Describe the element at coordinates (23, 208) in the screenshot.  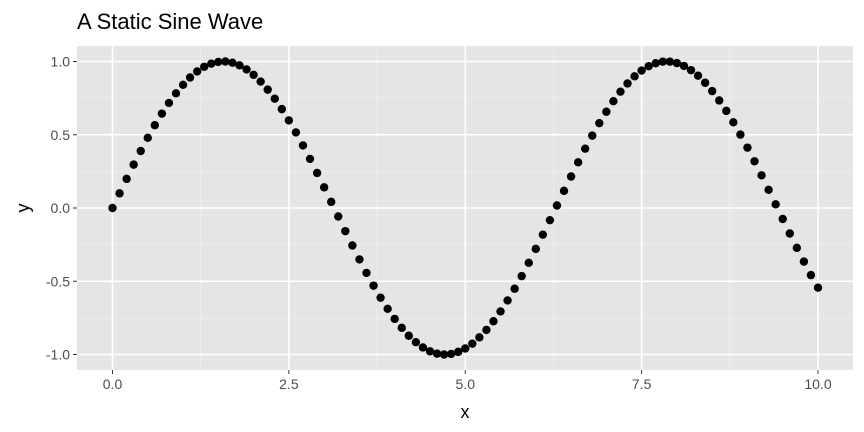
I see `y-axis-title: y` at that location.